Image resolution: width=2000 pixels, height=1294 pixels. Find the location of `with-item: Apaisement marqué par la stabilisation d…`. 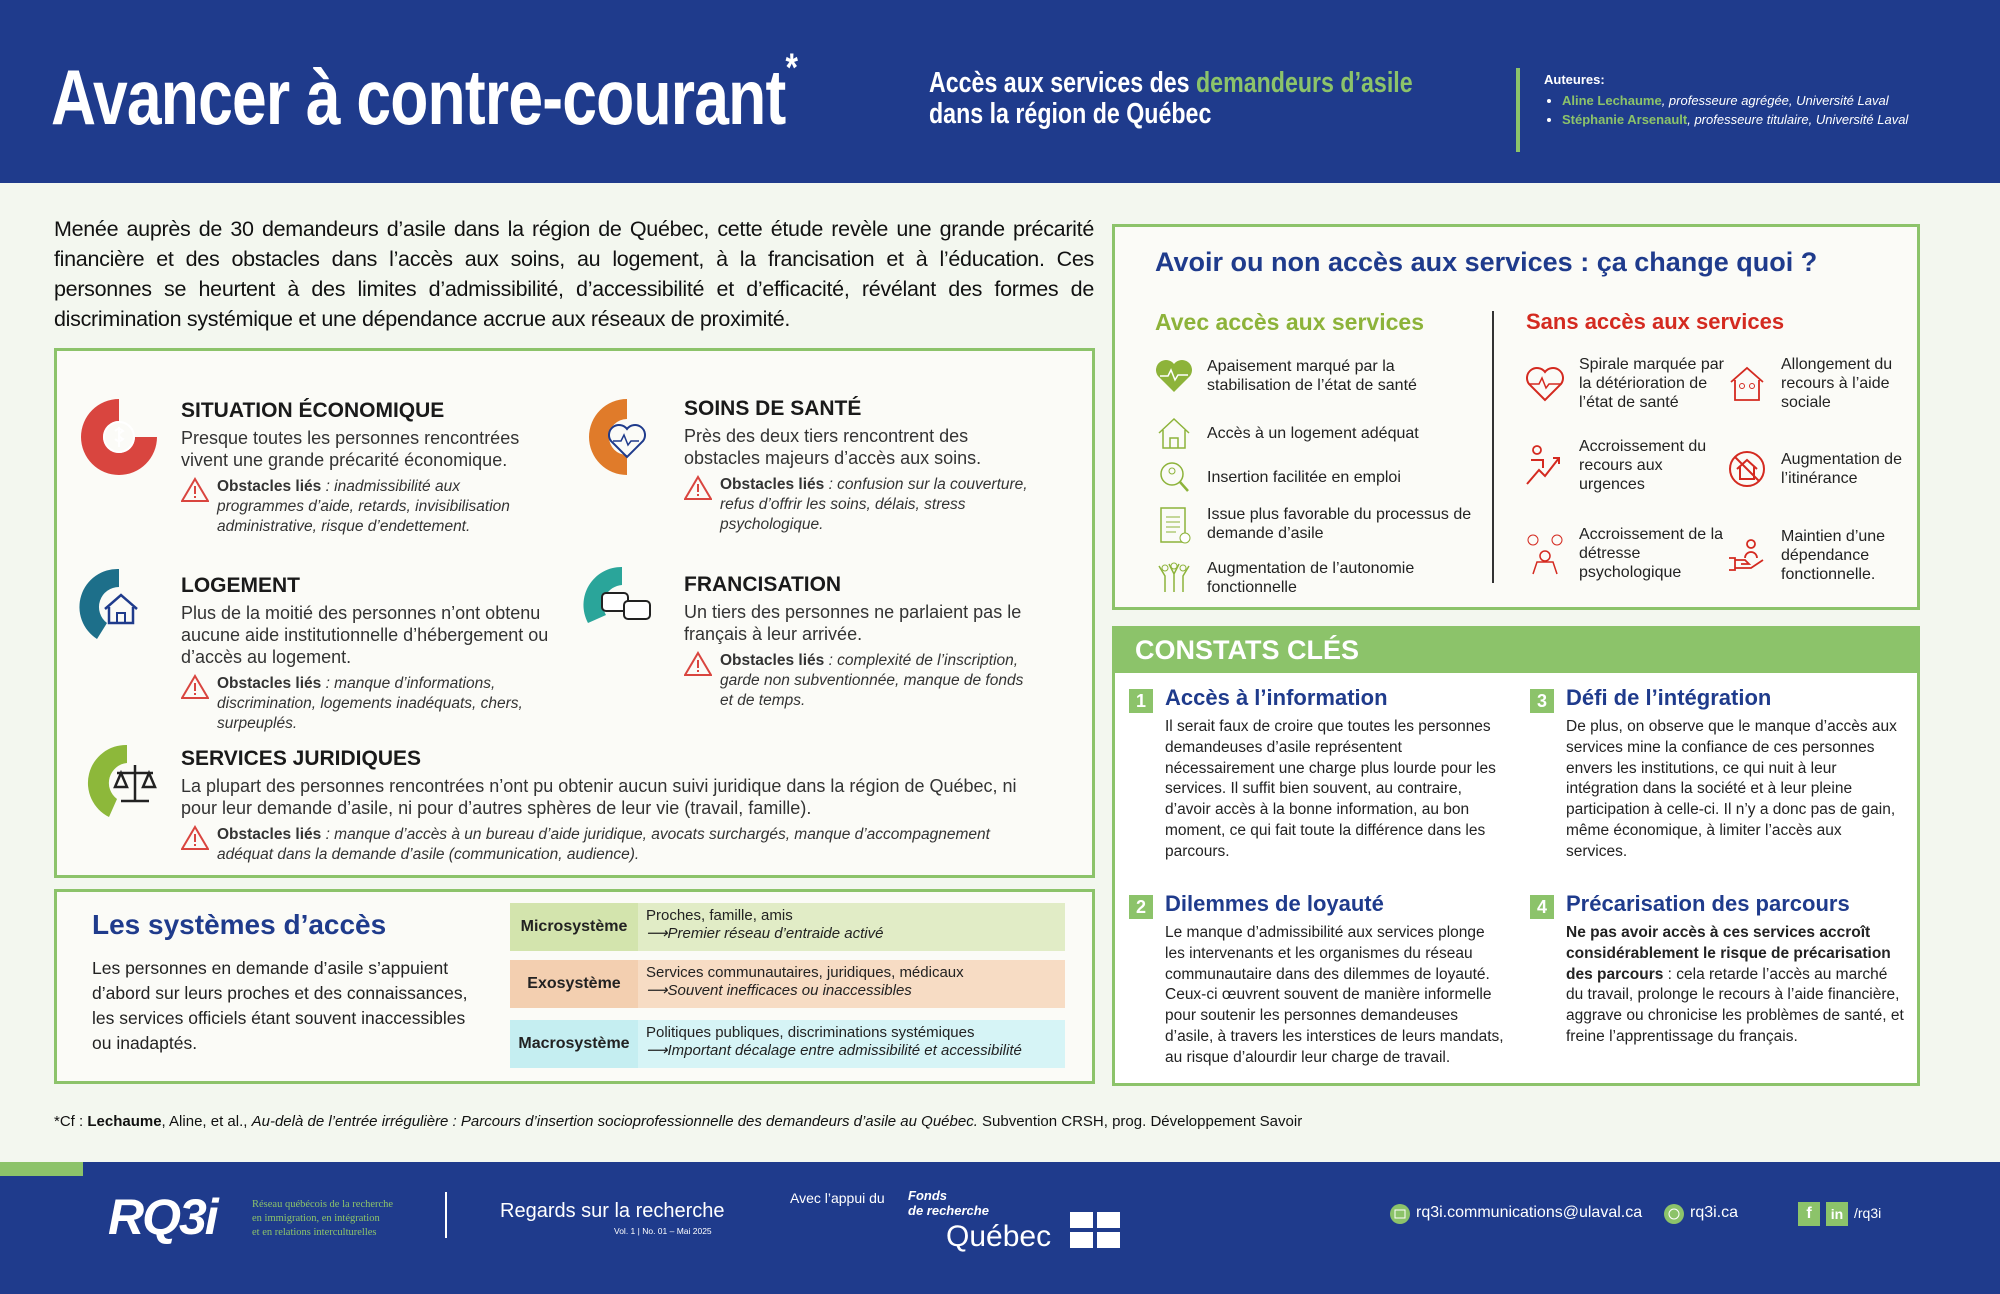

with-item: Apaisement marqué par la stabilisation d… is located at coordinates (1315, 376).